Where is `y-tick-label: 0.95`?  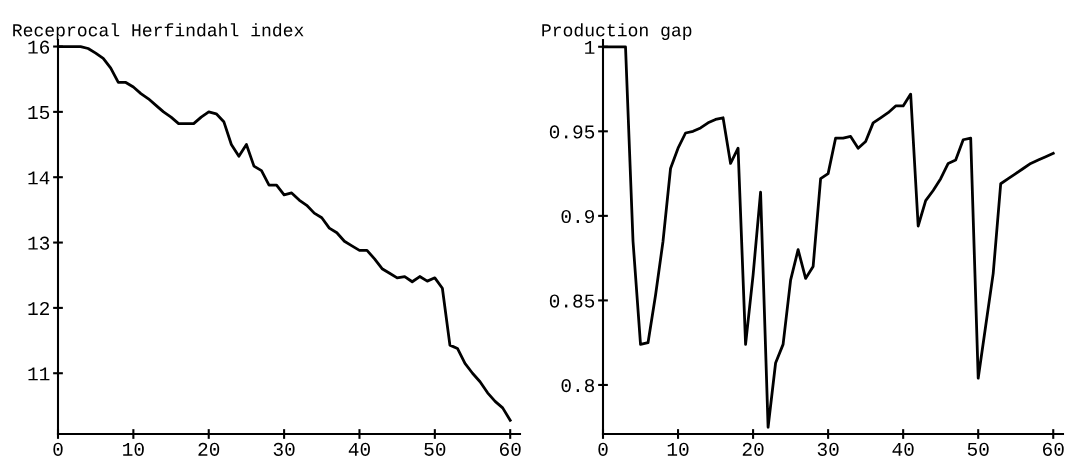 y-tick-label: 0.95 is located at coordinates (572, 132).